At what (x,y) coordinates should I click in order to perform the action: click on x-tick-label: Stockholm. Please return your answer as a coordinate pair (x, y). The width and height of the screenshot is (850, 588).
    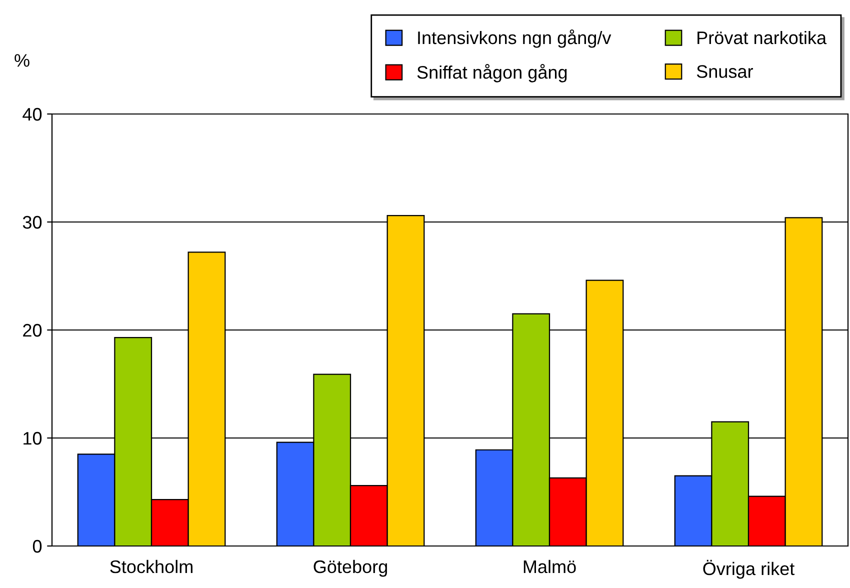
    Looking at the image, I should click on (151, 567).